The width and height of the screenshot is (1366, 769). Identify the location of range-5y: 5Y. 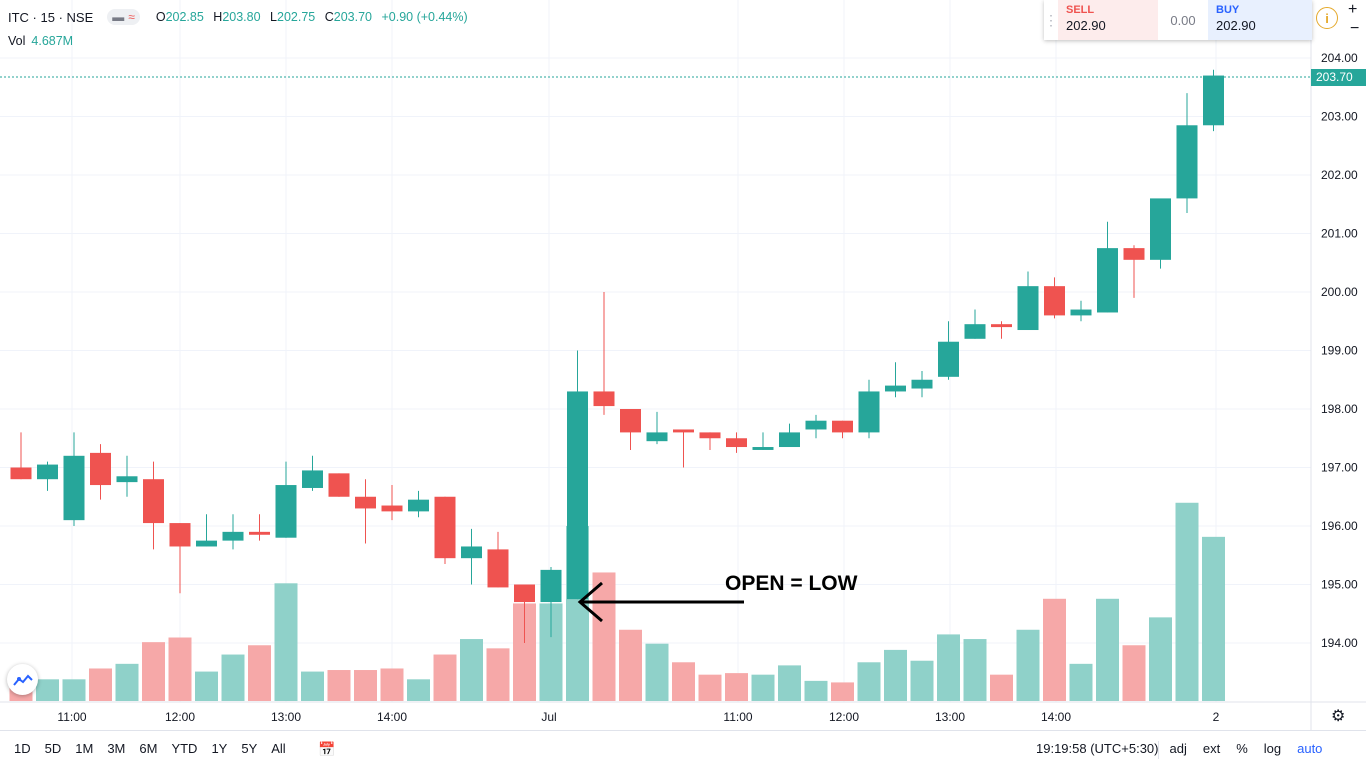
(249, 748).